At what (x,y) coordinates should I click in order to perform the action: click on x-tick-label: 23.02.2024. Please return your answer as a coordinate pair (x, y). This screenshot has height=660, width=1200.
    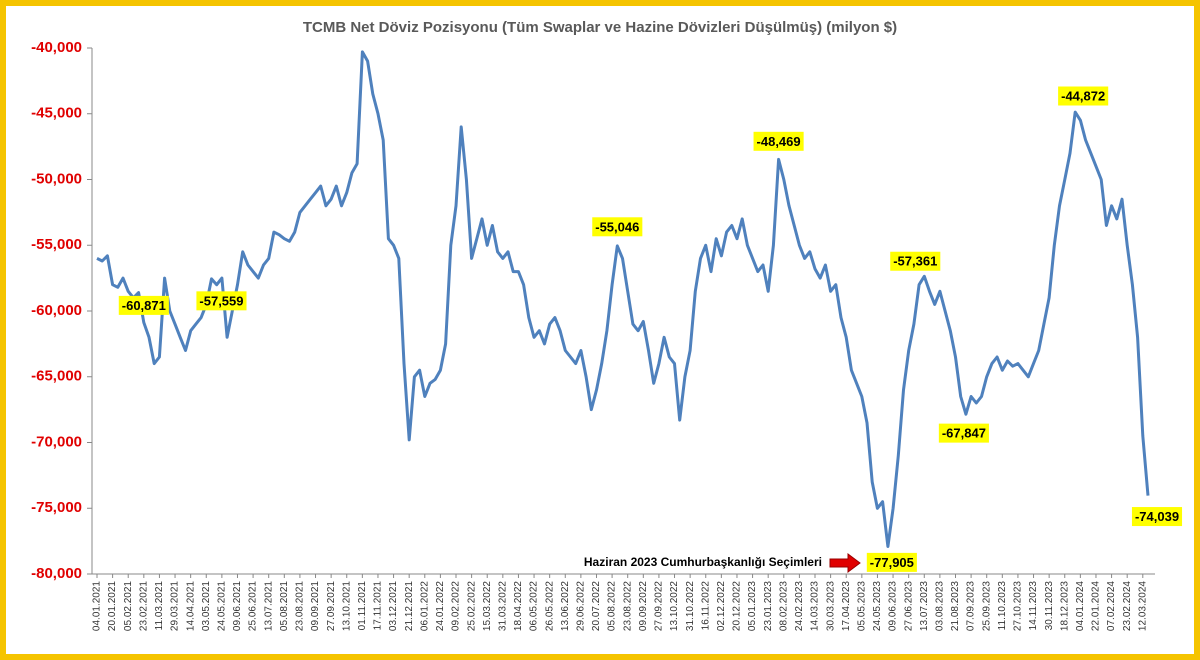
    Looking at the image, I should click on (1127, 606).